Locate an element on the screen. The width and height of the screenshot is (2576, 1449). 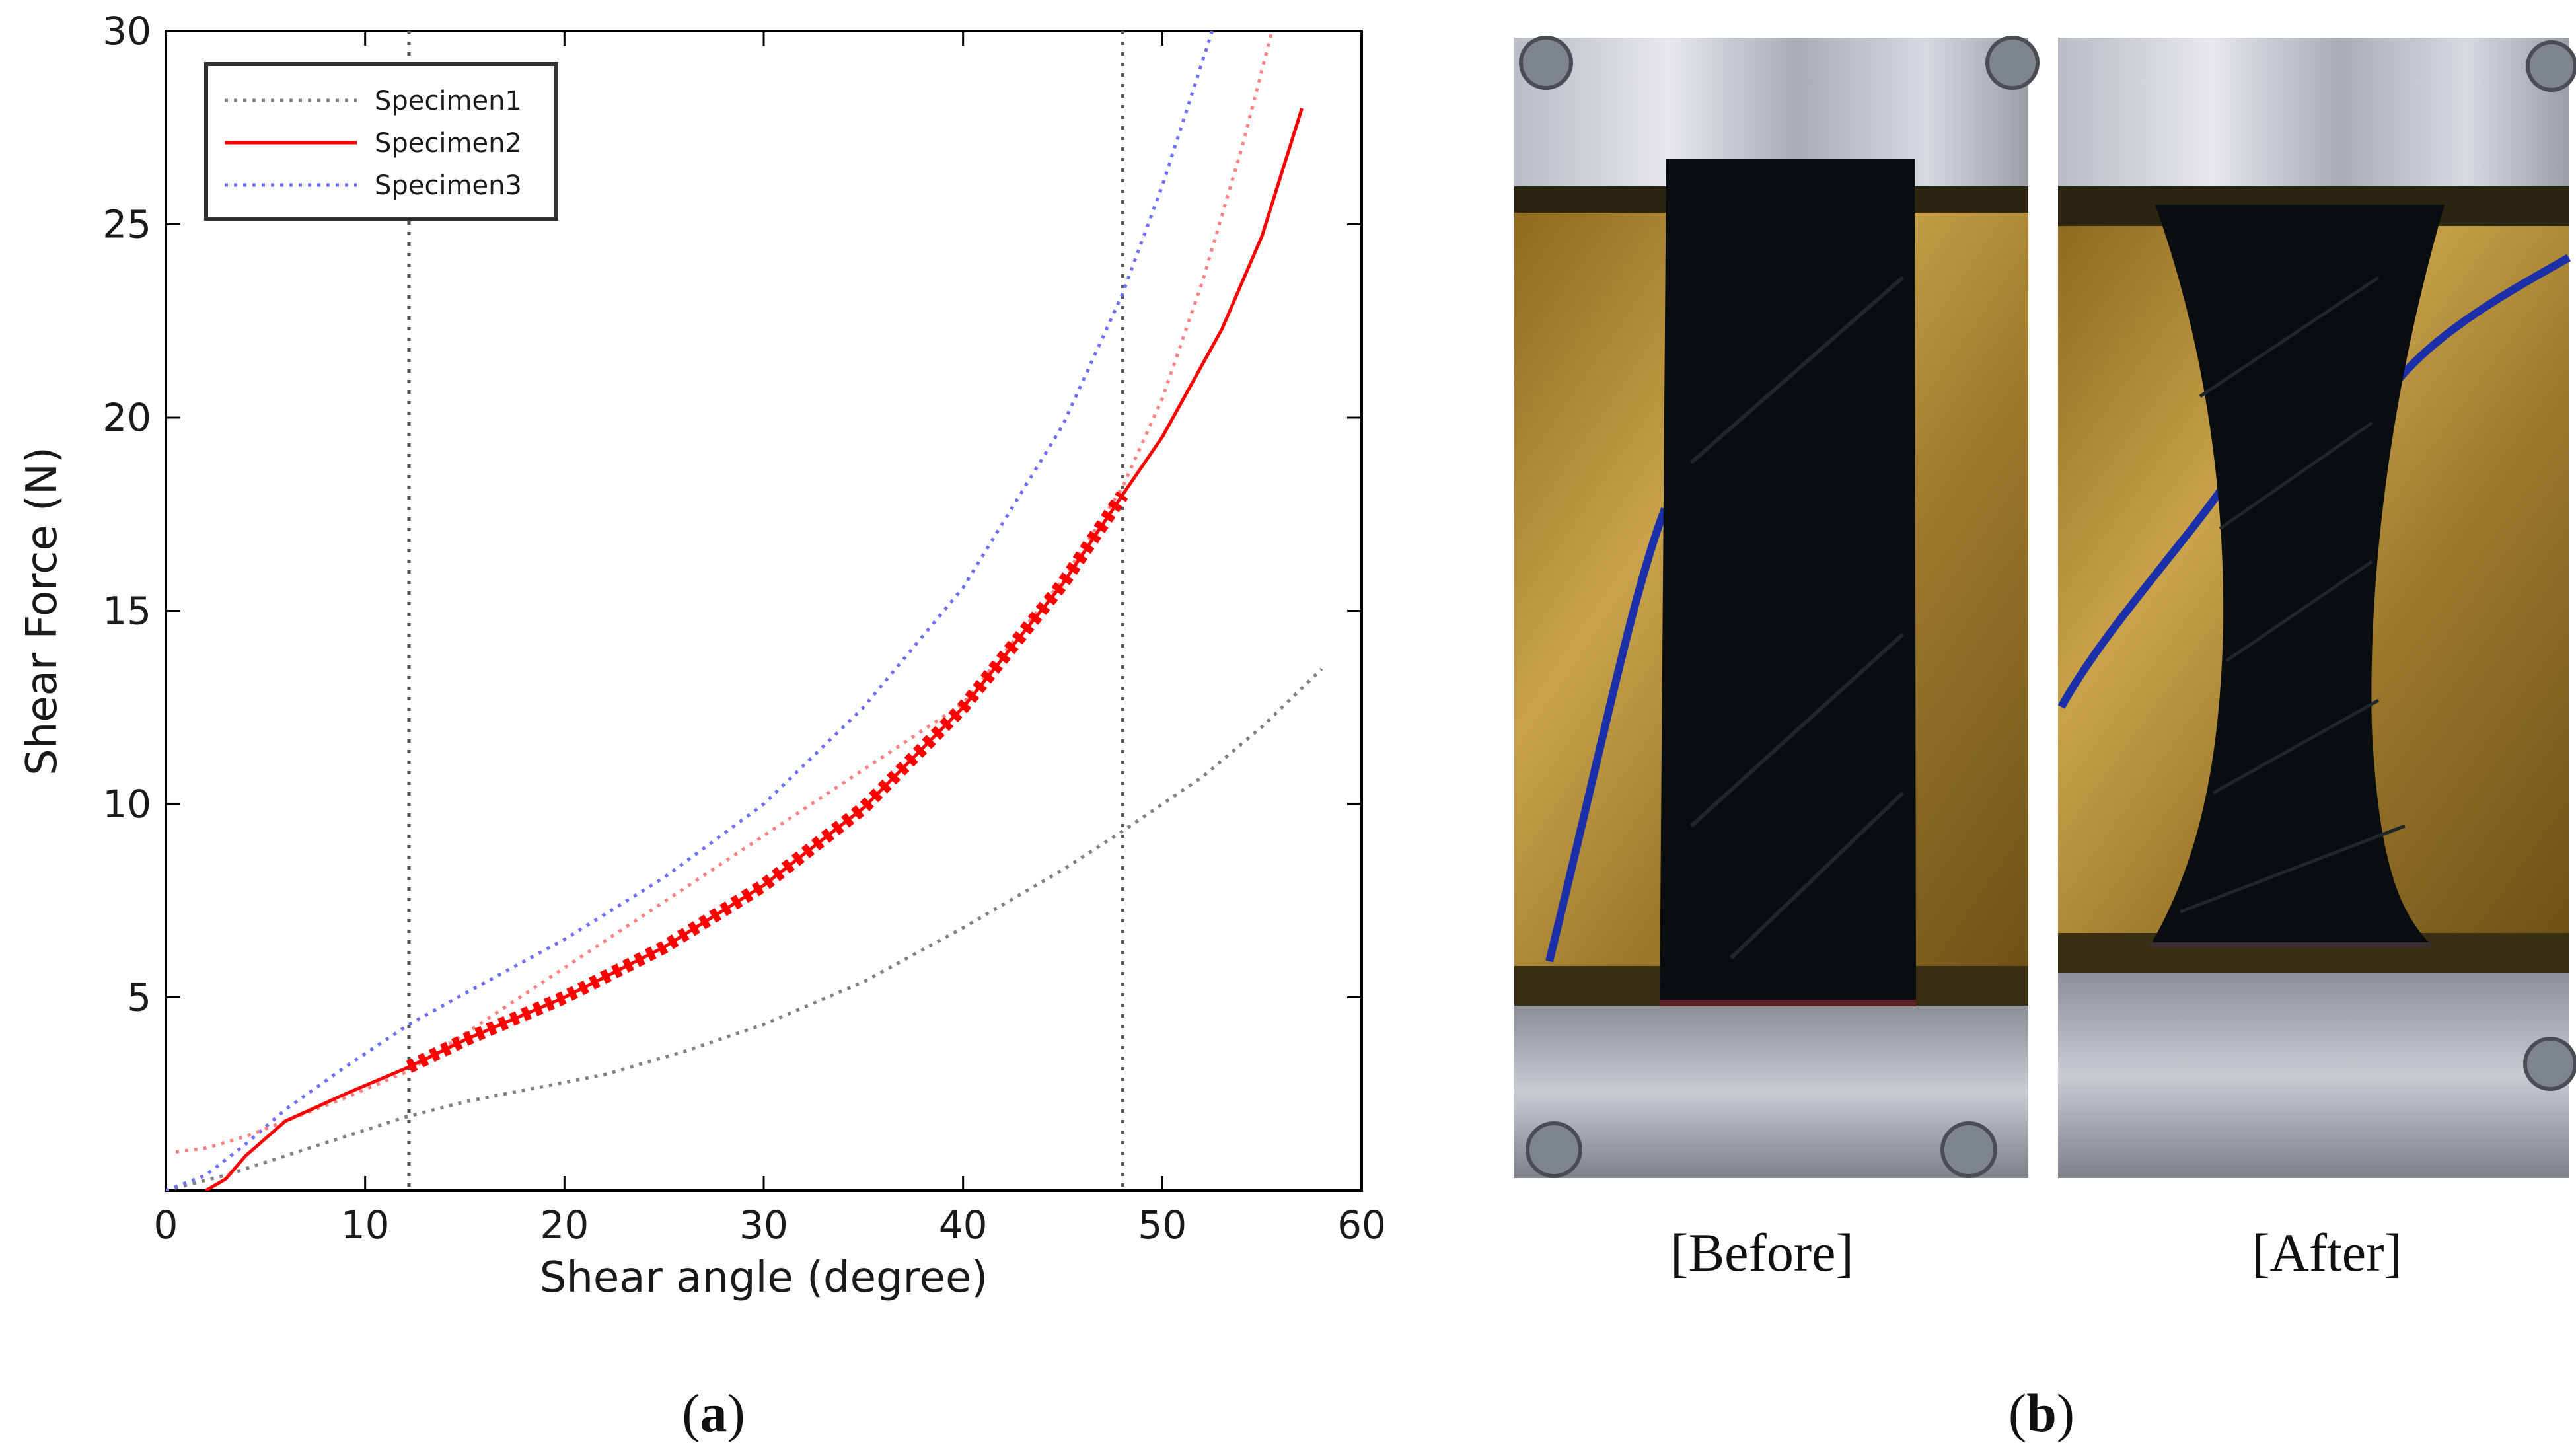
top-clamp-after is located at coordinates (2313, 112).